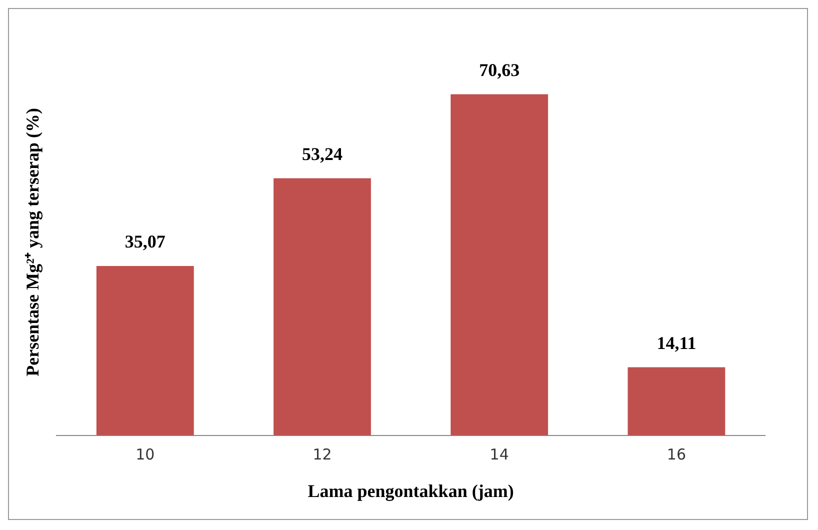  I want to click on data-label: 70,63, so click(499, 70).